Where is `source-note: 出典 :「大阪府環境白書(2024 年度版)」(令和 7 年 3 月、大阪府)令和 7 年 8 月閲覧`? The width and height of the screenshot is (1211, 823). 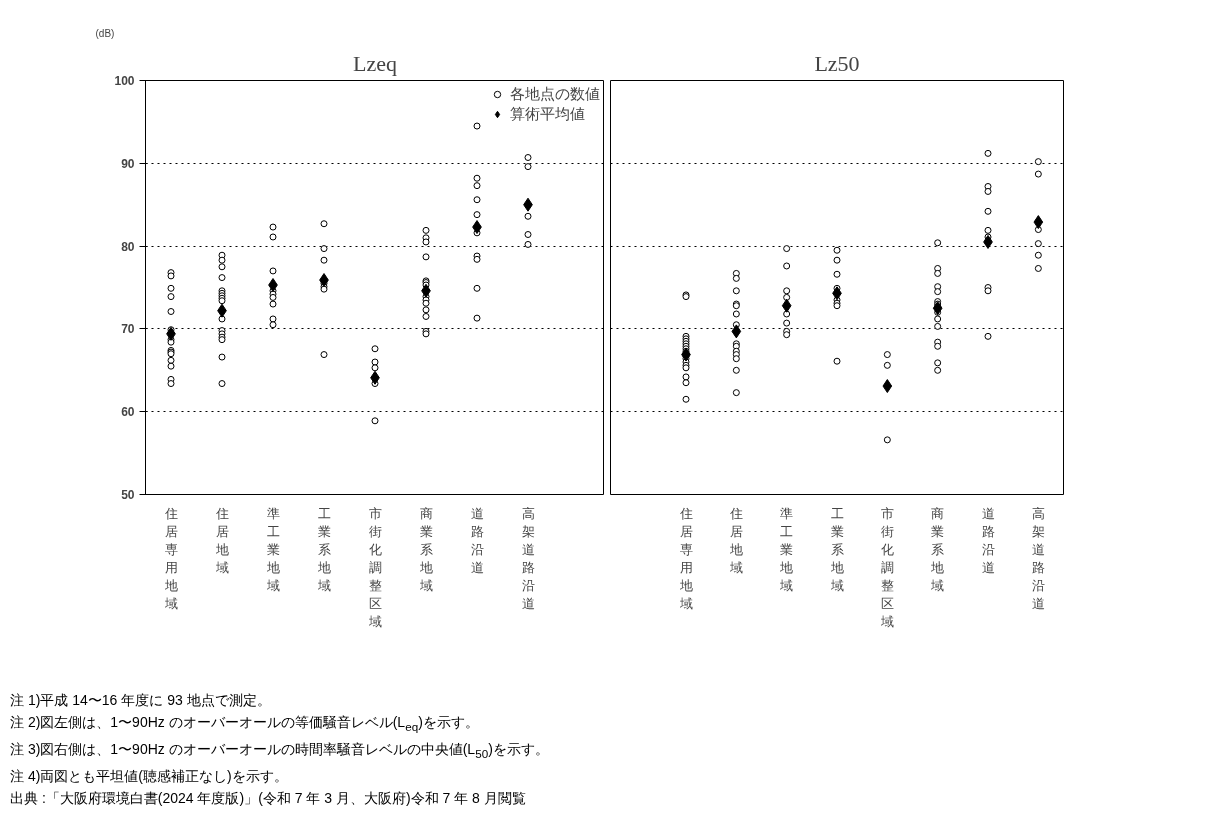 source-note: 出典 :「大阪府環境白書(2024 年度版)」(令和 7 年 3 月、大阪府)令和 7 年 8 月閲覧 is located at coordinates (268, 797).